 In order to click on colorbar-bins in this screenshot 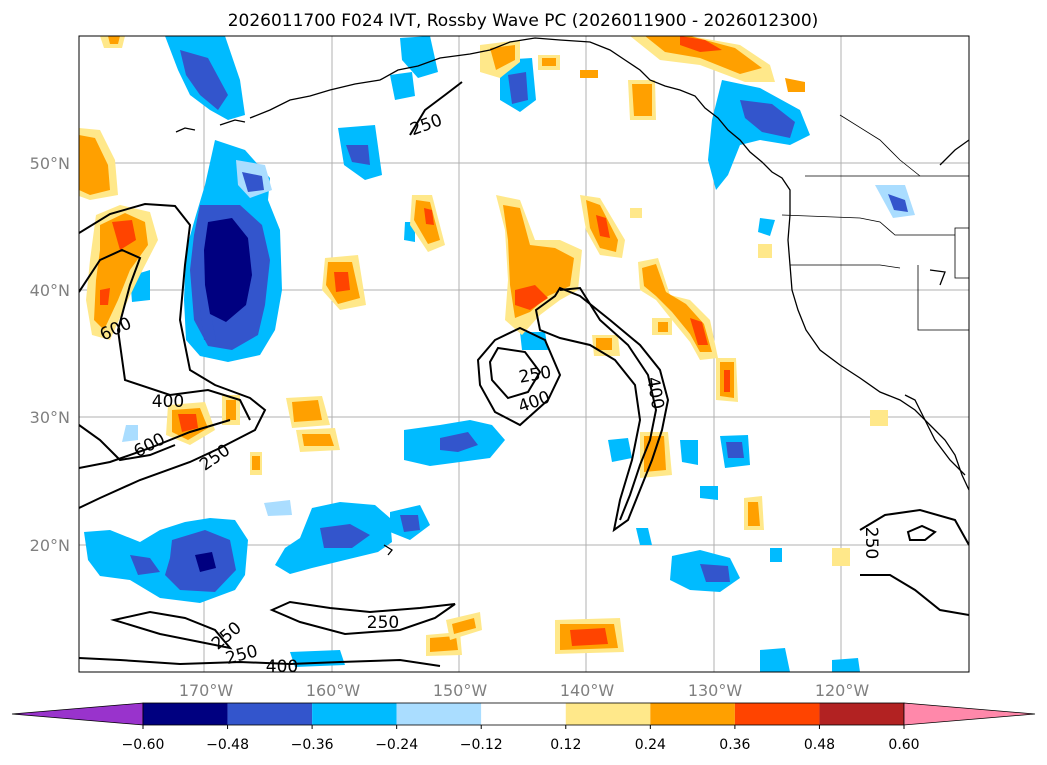, I will do `click(523, 714)`.